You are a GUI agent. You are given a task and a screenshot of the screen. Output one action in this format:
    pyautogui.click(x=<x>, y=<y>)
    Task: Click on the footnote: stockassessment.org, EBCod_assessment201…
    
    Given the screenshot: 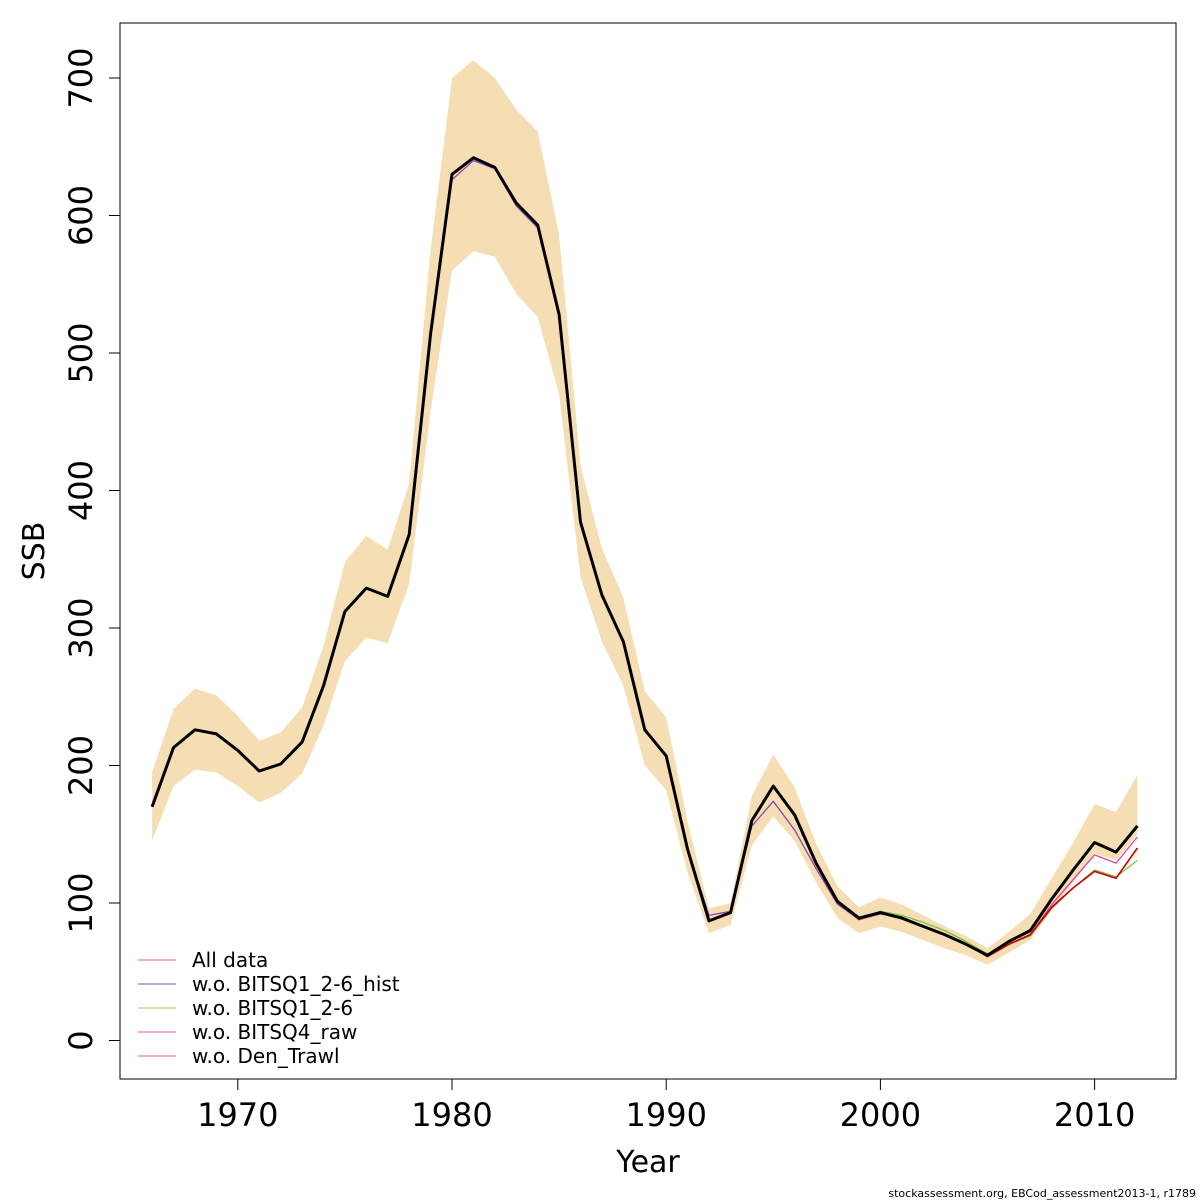 What is the action you would take?
    pyautogui.click(x=1042, y=1193)
    